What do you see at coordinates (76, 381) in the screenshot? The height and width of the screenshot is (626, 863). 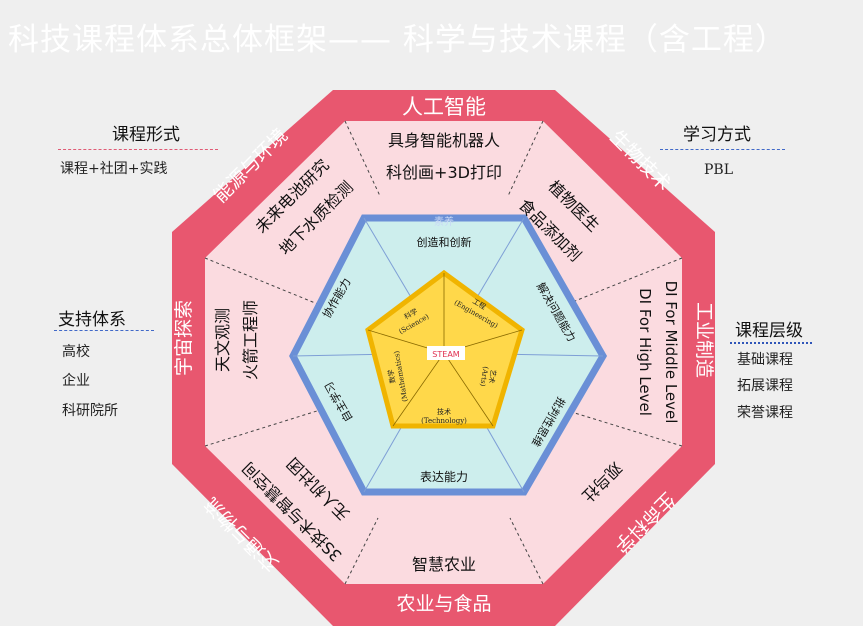 I see `support-item: 企业` at bounding box center [76, 381].